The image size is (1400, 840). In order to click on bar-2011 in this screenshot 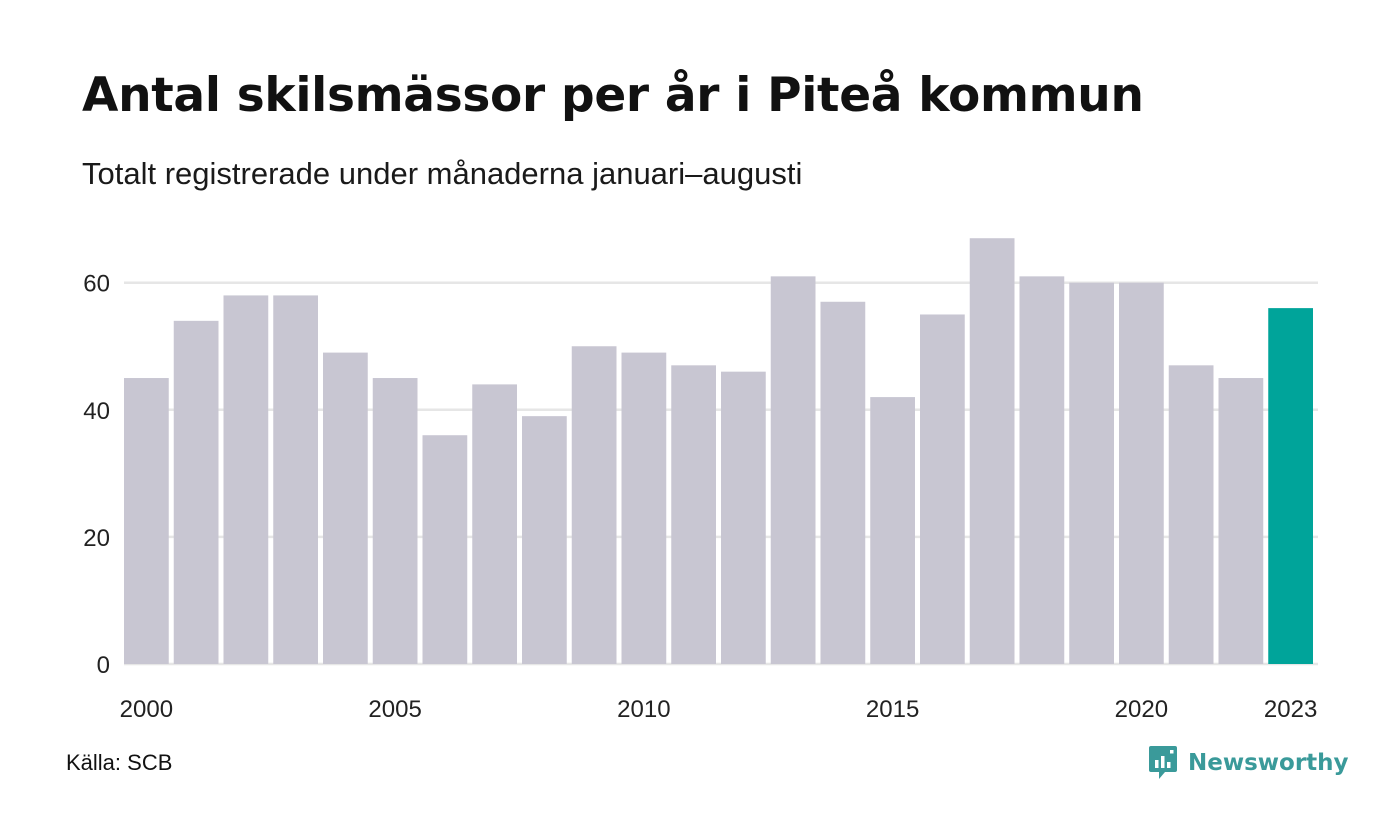, I will do `click(693, 514)`.